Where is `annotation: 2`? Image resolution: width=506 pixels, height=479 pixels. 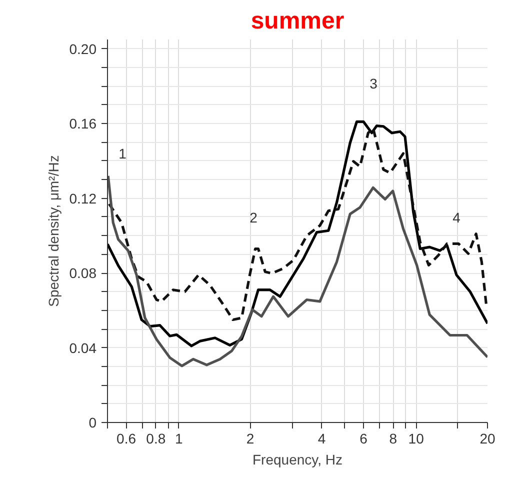
annotation: 2 is located at coordinates (254, 218).